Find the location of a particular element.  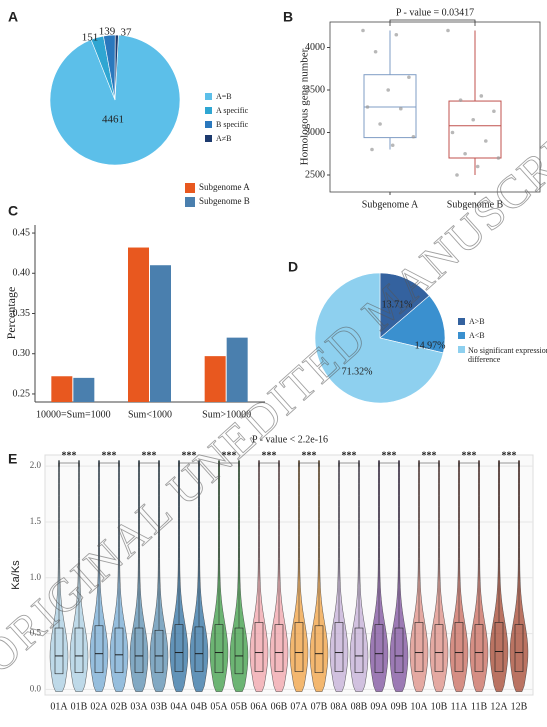

y-tick-label: 0.45 is located at coordinates (22, 232).